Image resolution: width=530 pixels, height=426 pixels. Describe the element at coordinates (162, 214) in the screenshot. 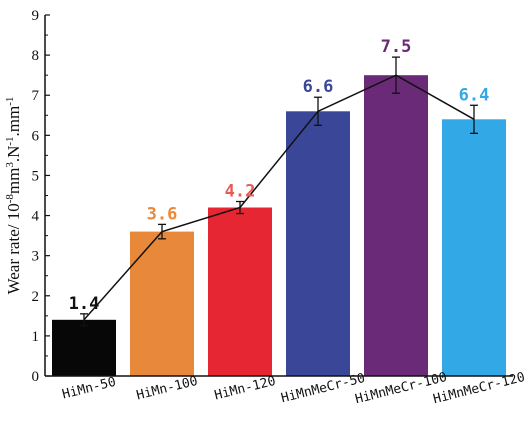

I see `value-label-1: 3.6` at that location.